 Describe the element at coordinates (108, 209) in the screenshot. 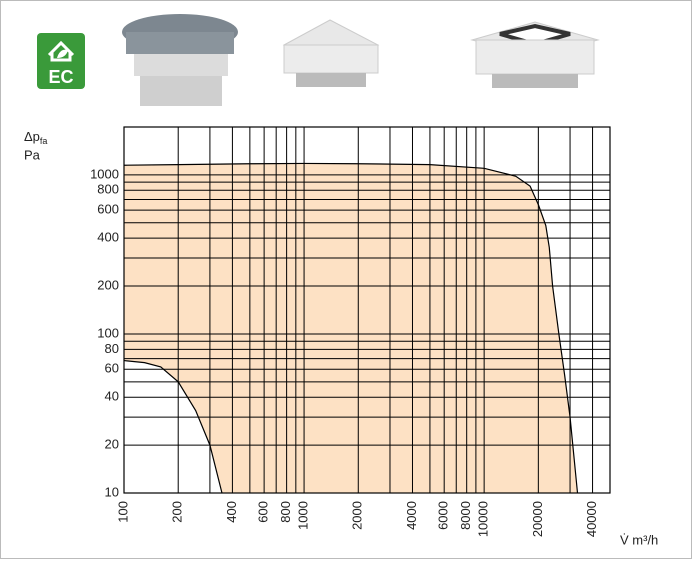

I see `y-tick-label: 600` at that location.